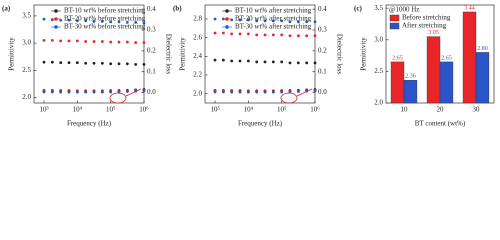 The image size is (500, 240). I want to click on x-tick-label: 10⁶, so click(144, 110).